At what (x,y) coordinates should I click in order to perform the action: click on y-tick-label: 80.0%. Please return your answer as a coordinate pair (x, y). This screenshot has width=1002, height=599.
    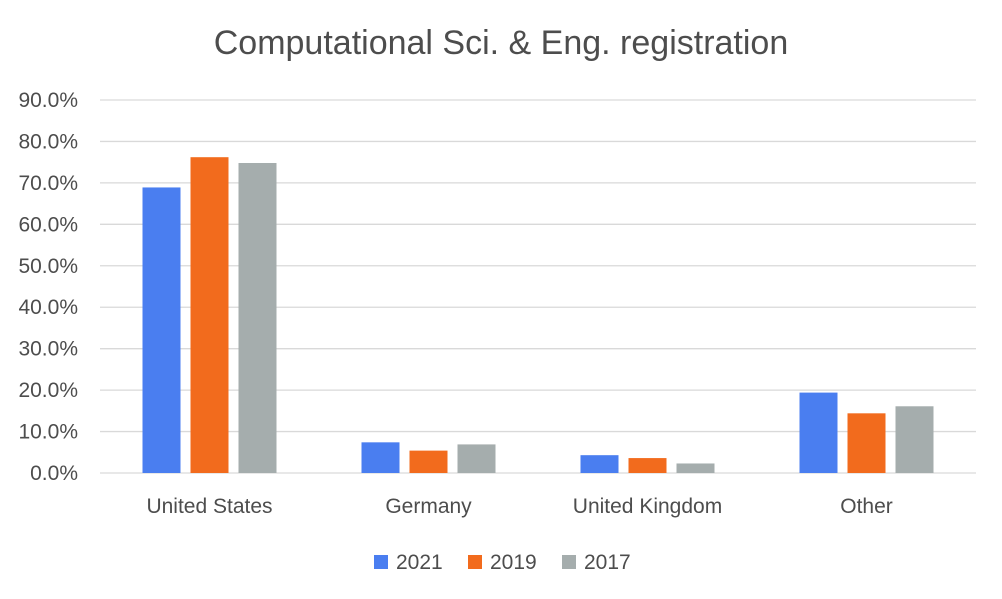
    Looking at the image, I should click on (48, 141).